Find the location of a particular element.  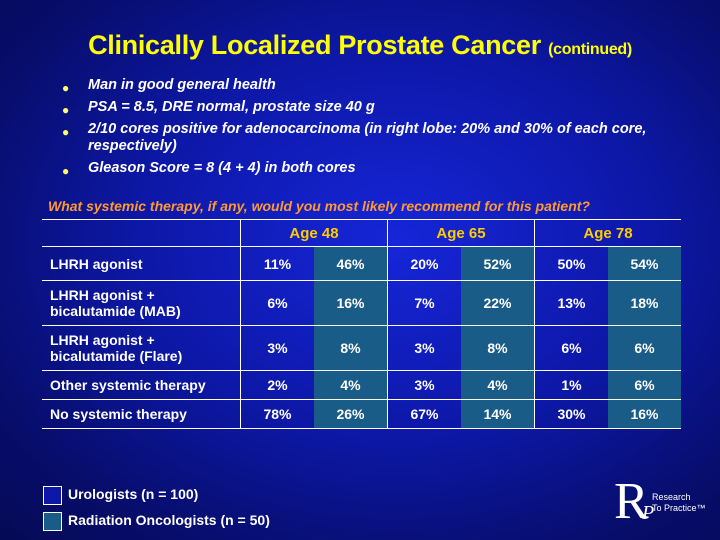

logo-letter-r: R is located at coordinates (631, 501).